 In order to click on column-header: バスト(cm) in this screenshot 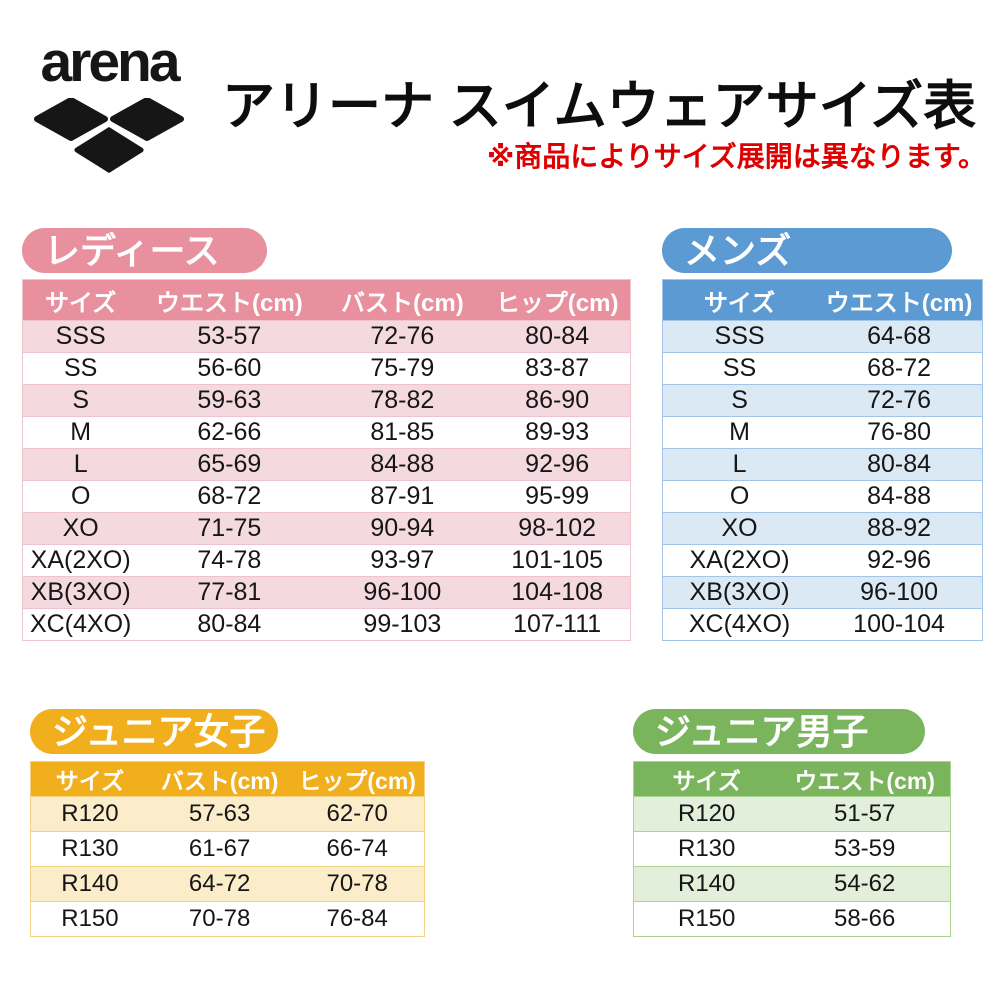, I will do `click(219, 779)`.